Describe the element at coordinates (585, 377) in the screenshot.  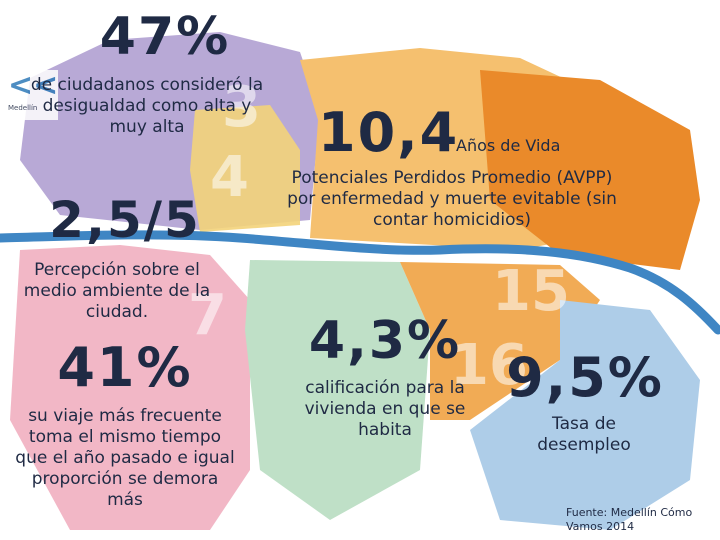
I see `stat-6-value: 9,5%` at that location.